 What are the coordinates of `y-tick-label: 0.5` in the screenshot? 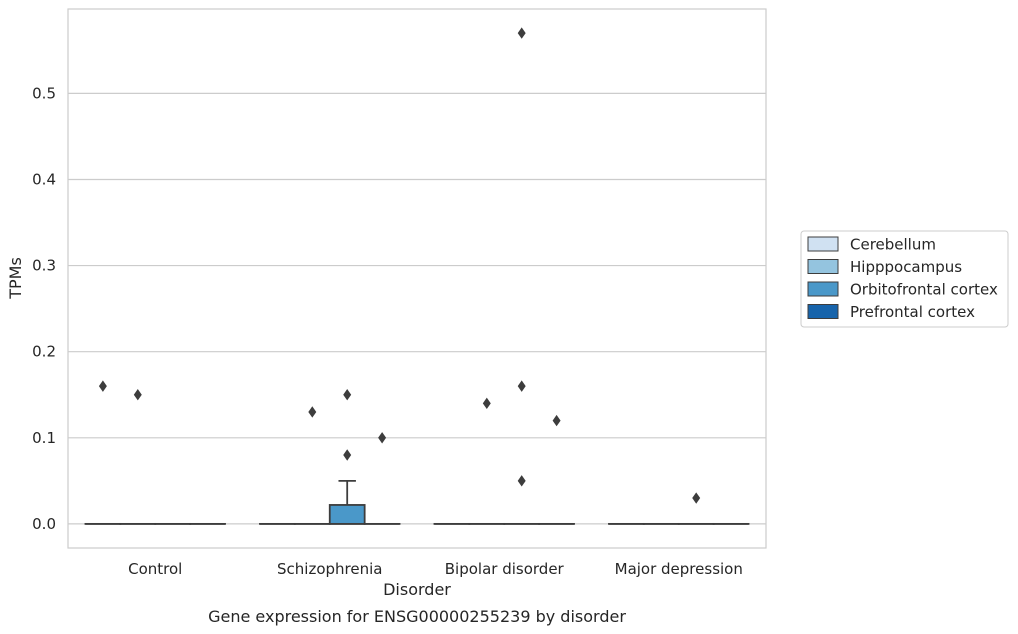 It's located at (44, 93).